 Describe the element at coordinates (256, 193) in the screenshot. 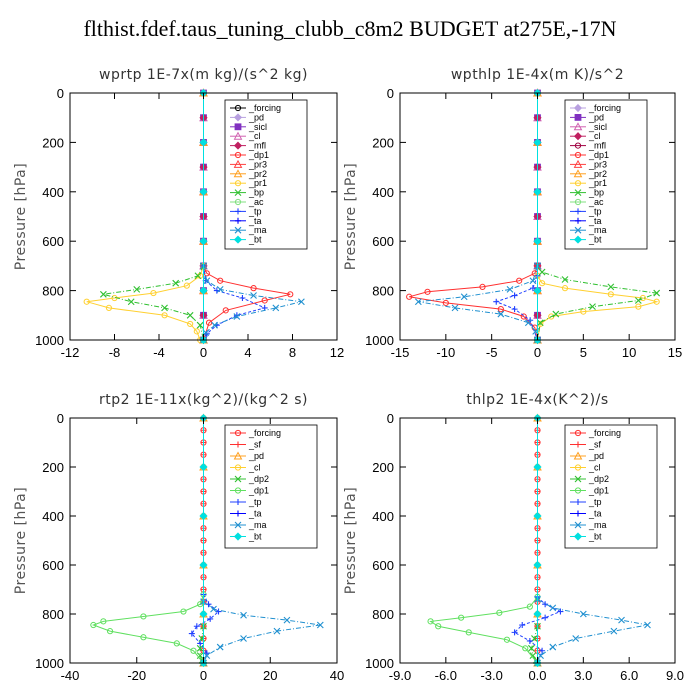

I see `legend-entry: _bp` at that location.